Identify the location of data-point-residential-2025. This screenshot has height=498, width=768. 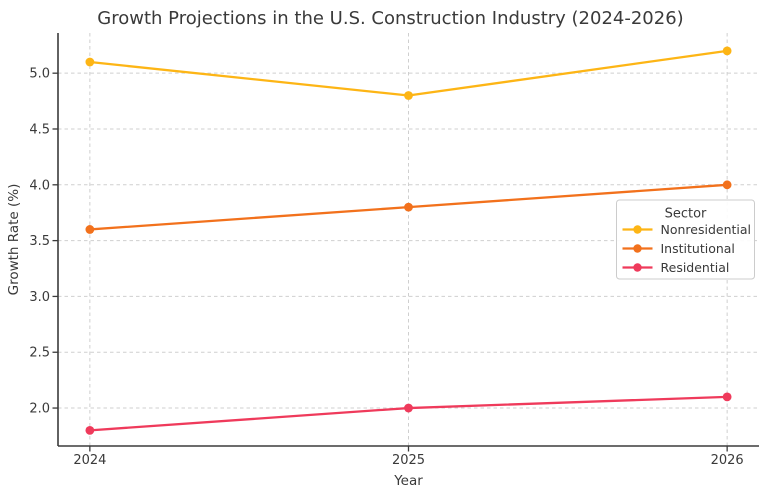
(408, 408).